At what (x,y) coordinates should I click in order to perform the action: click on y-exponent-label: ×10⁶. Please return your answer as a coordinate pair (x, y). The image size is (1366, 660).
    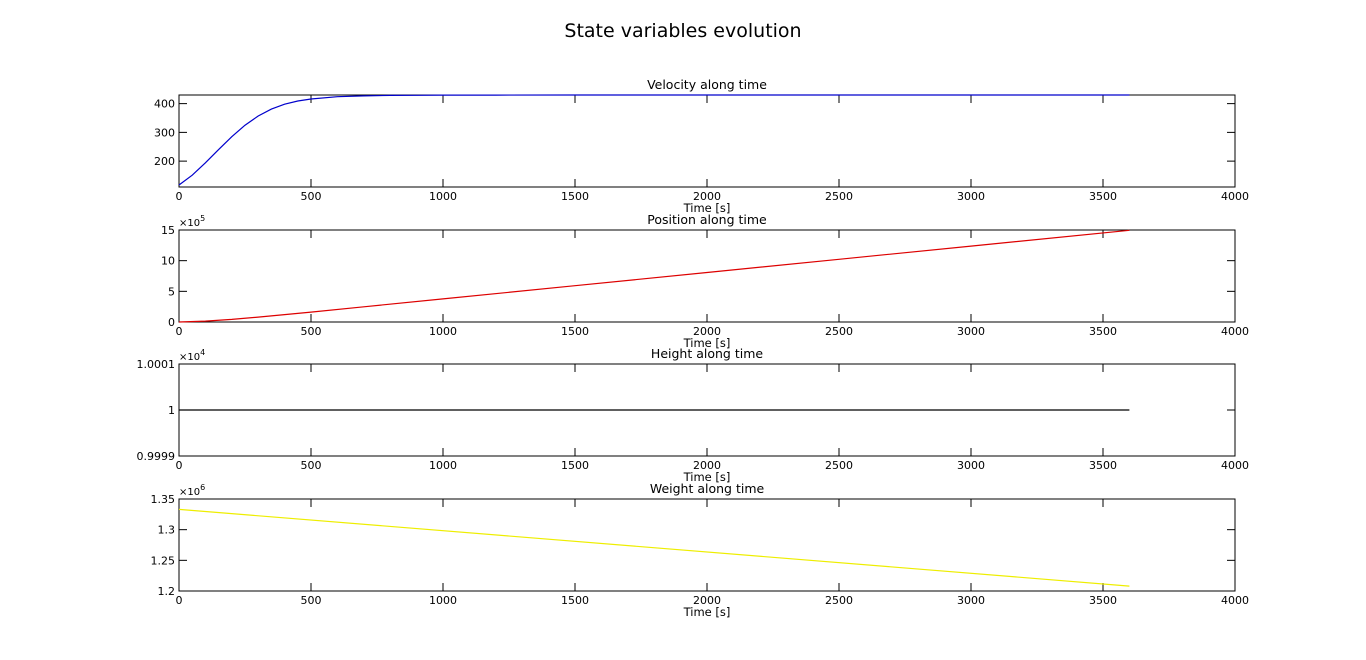
    Looking at the image, I should click on (192, 490).